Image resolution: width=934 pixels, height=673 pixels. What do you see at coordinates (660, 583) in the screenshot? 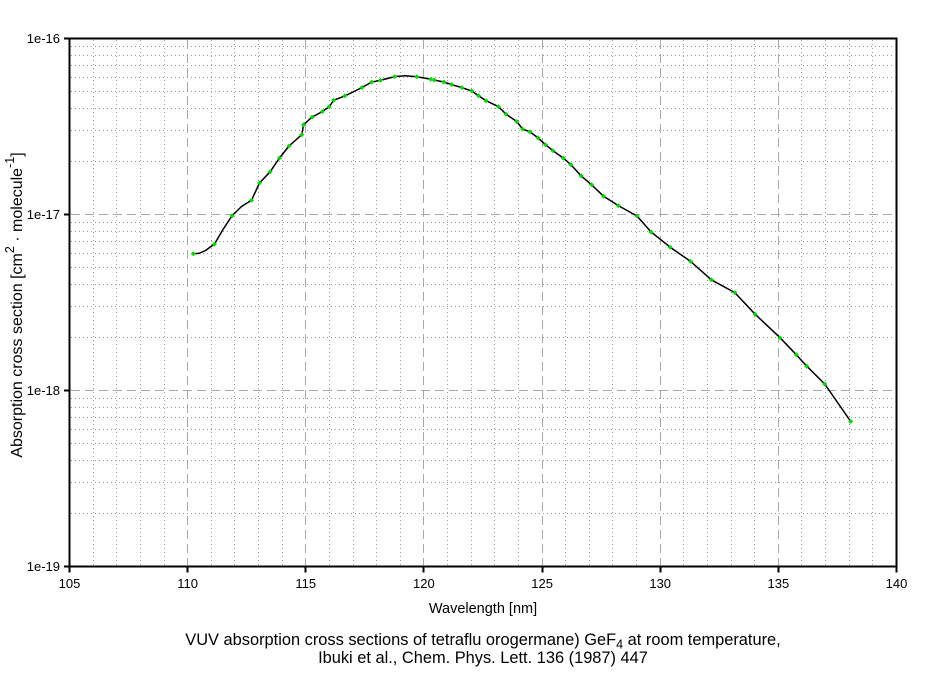
I see `svg-text: 130` at bounding box center [660, 583].